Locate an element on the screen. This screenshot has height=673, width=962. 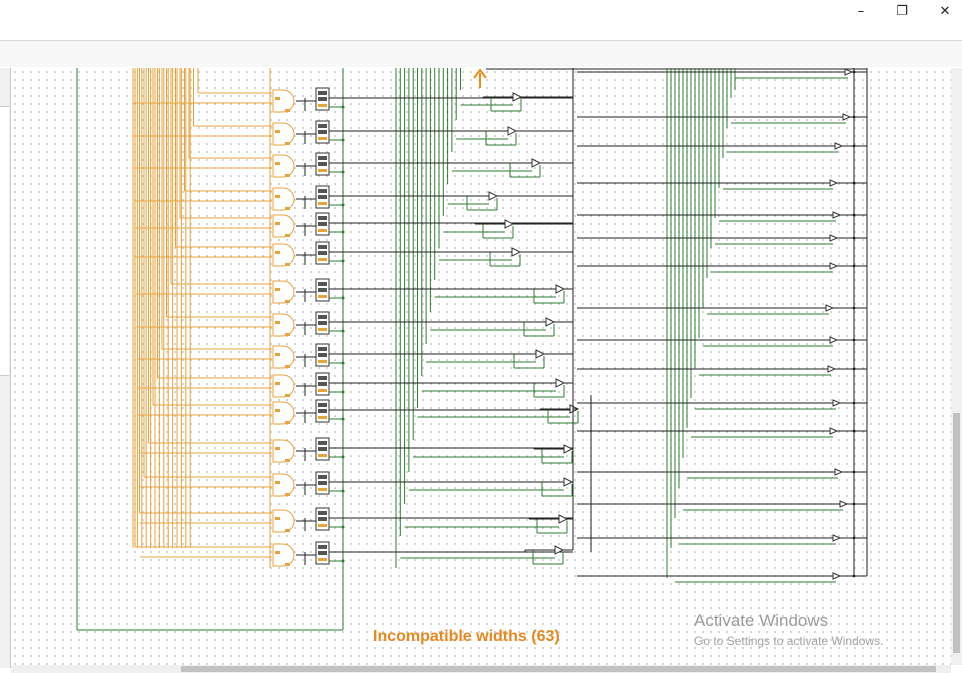
vertical-scroll-thumb is located at coordinates (956, 533).